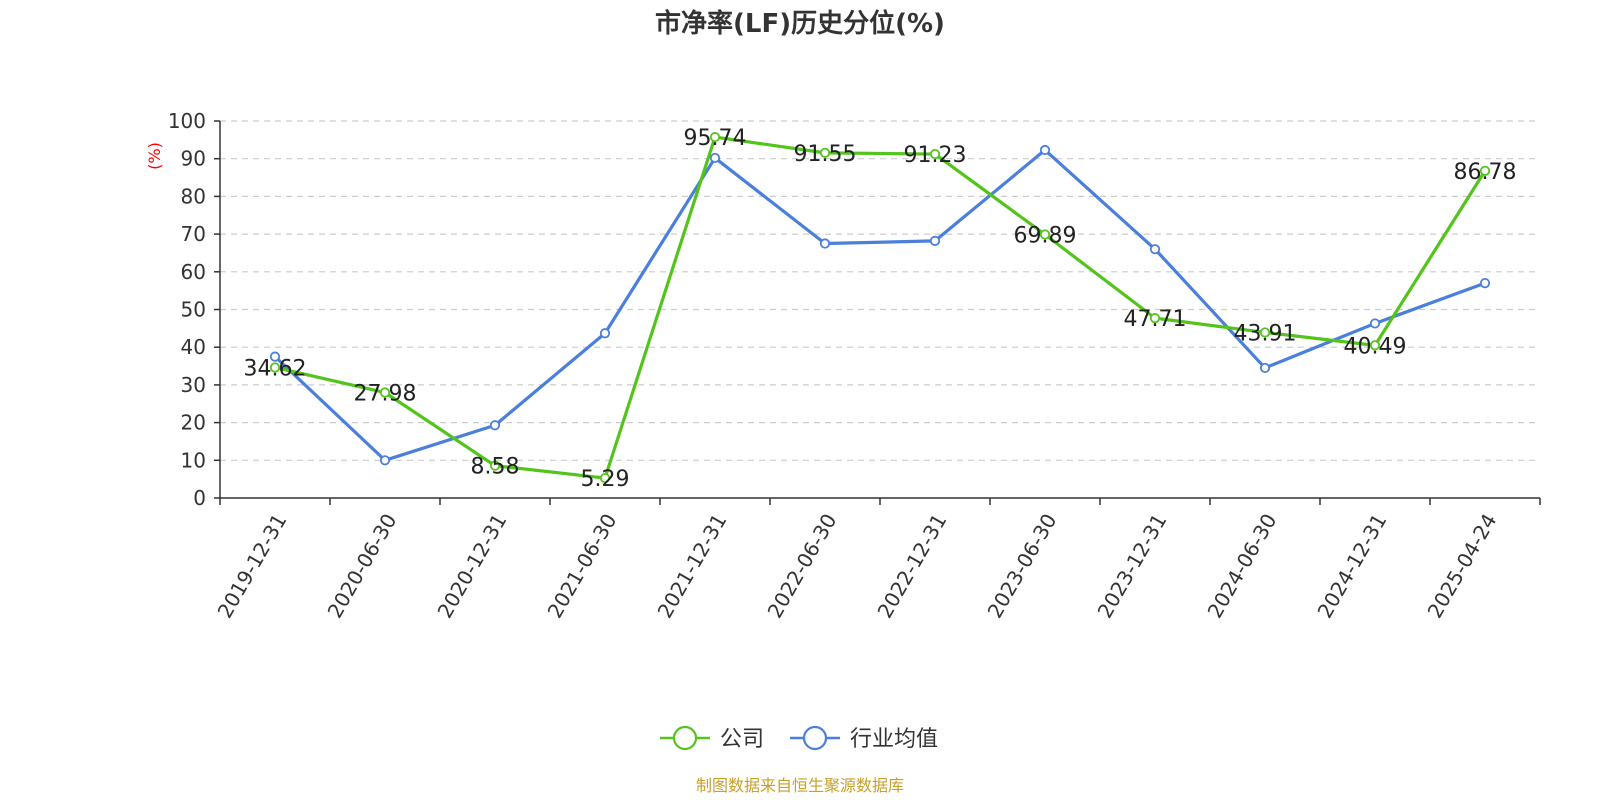 Image resolution: width=1600 pixels, height=800 pixels. I want to click on y-tick-label: 40, so click(193, 347).